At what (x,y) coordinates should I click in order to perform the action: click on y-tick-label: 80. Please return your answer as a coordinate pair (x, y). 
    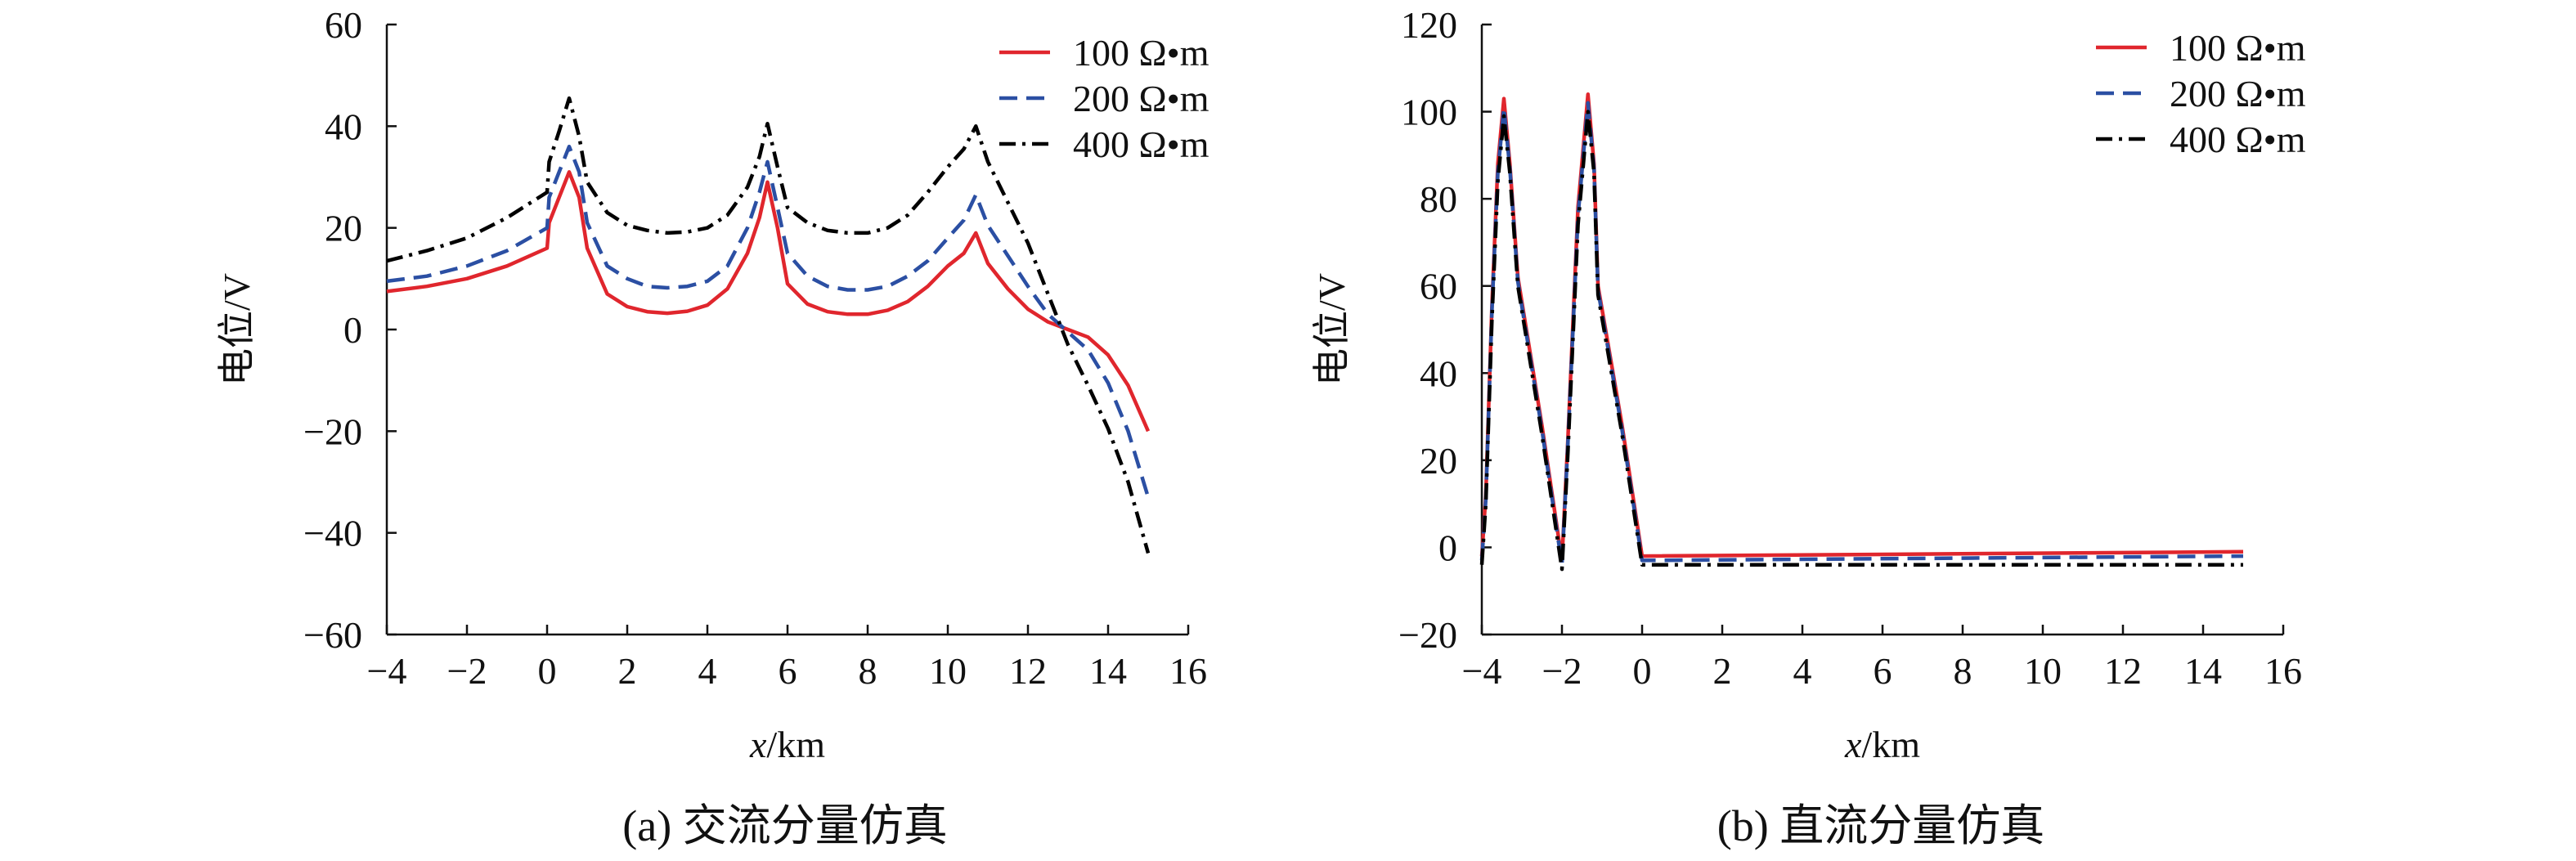
    Looking at the image, I should click on (1438, 199).